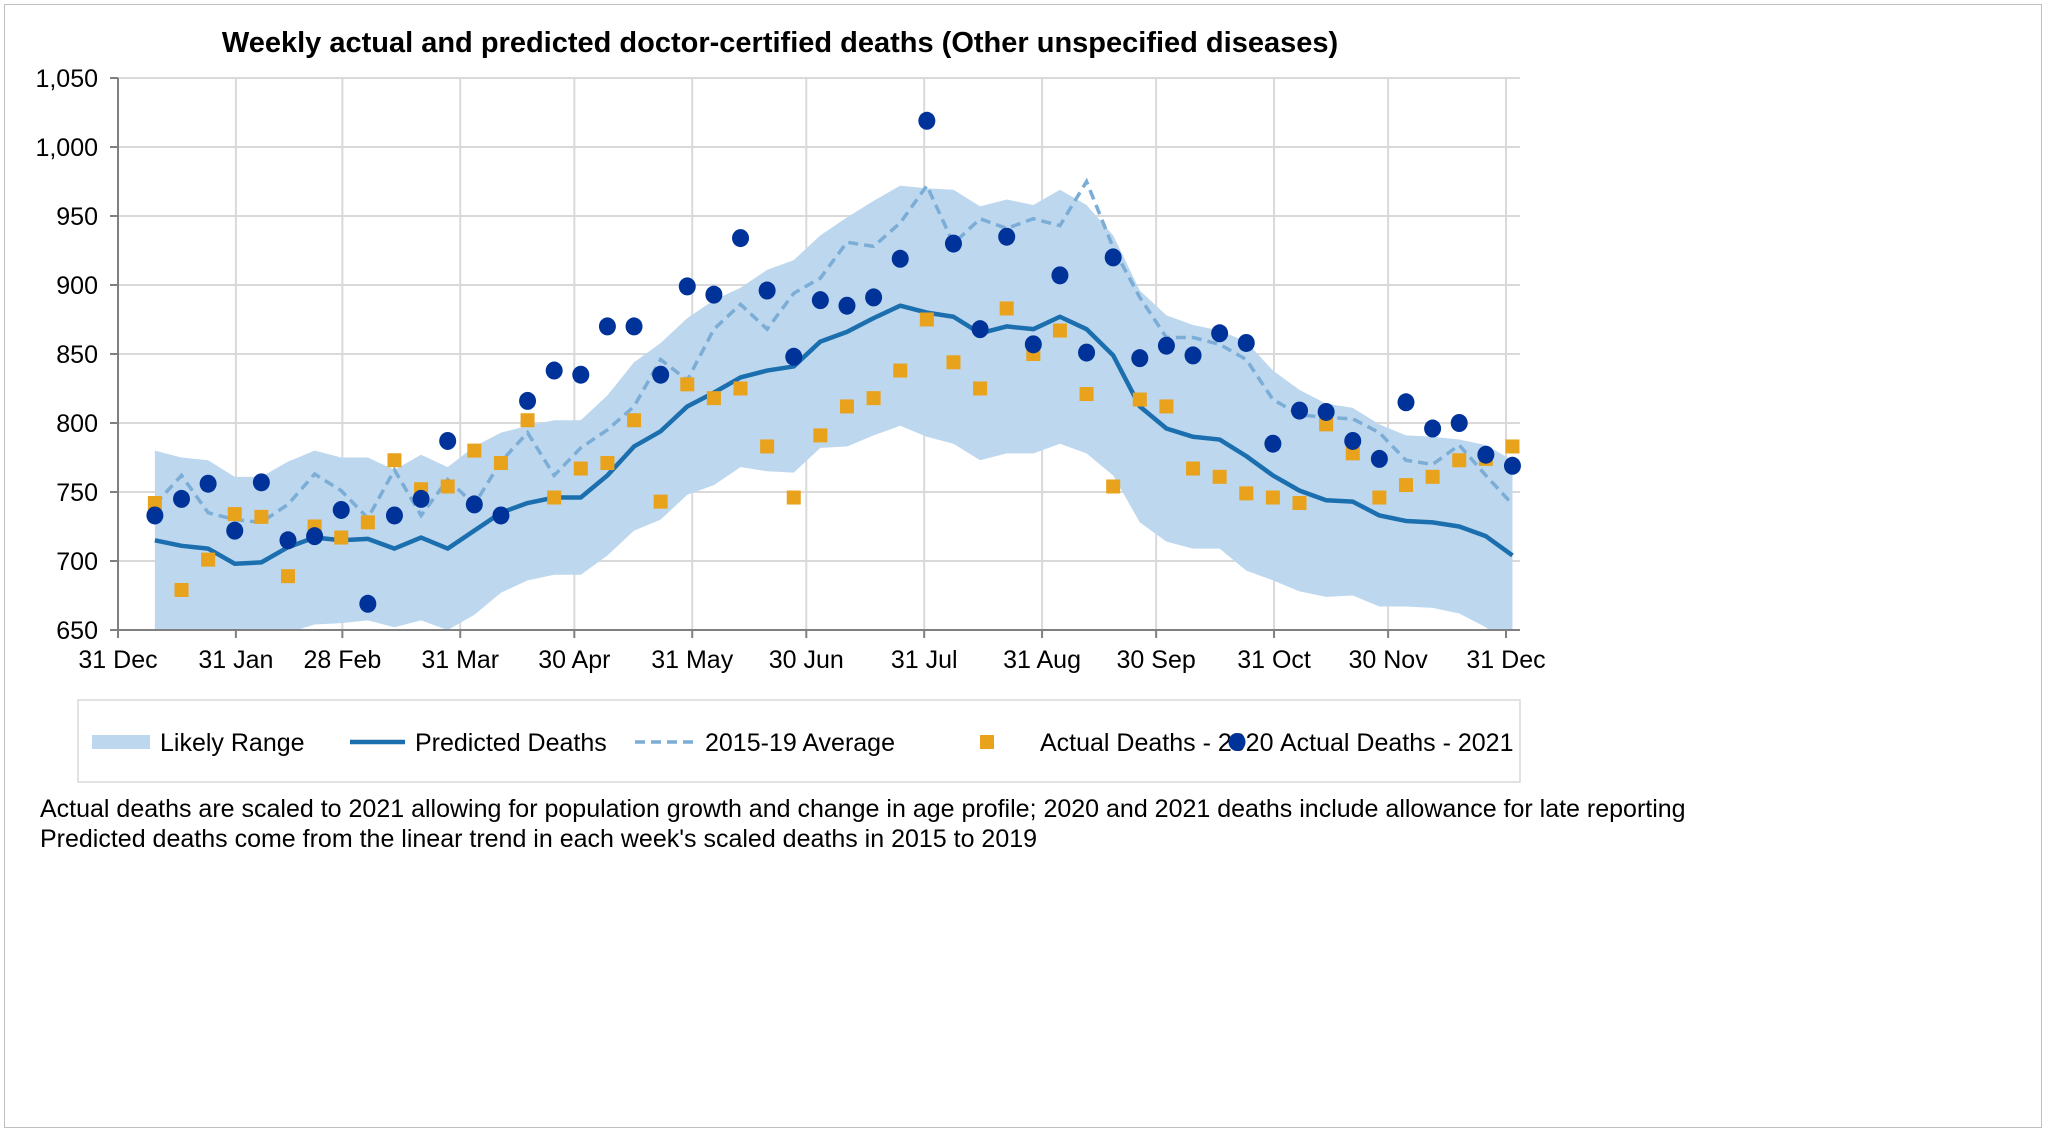 The height and width of the screenshot is (1134, 2048). What do you see at coordinates (232, 743) in the screenshot?
I see `legend-label-likely-range: Likely Range` at bounding box center [232, 743].